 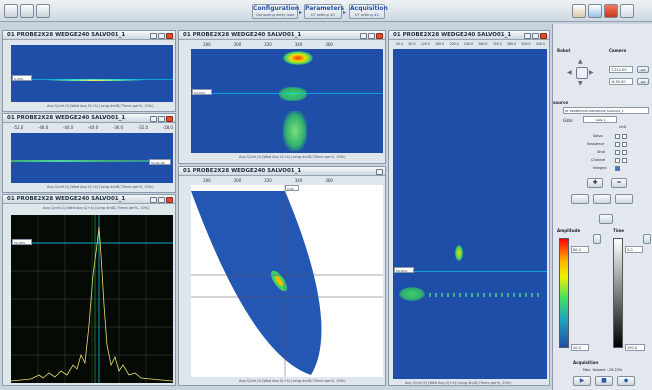 I want to click on minus-icon: ━, so click(x=619, y=182).